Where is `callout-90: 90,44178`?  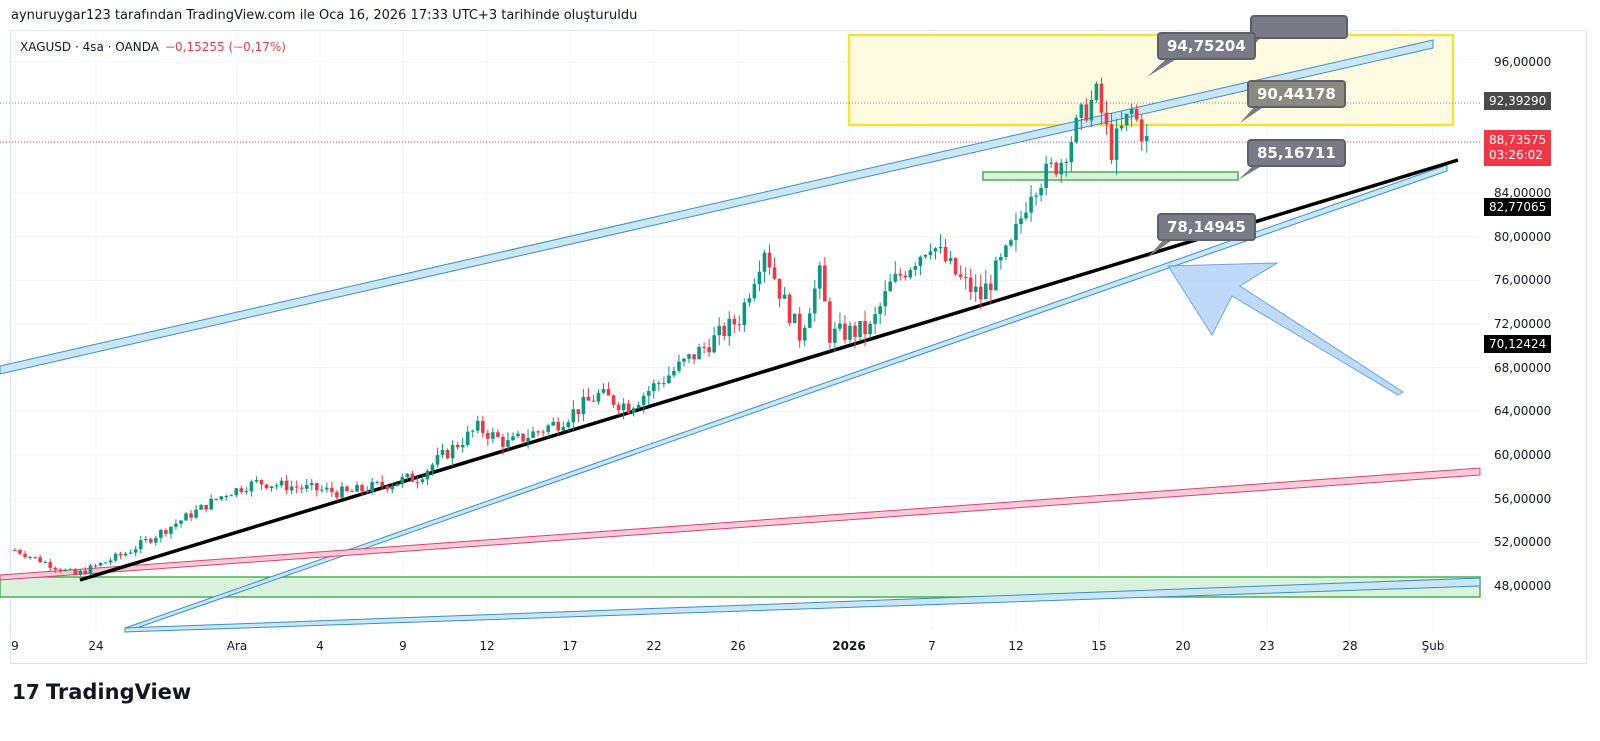
callout-90: 90,44178 is located at coordinates (1296, 94).